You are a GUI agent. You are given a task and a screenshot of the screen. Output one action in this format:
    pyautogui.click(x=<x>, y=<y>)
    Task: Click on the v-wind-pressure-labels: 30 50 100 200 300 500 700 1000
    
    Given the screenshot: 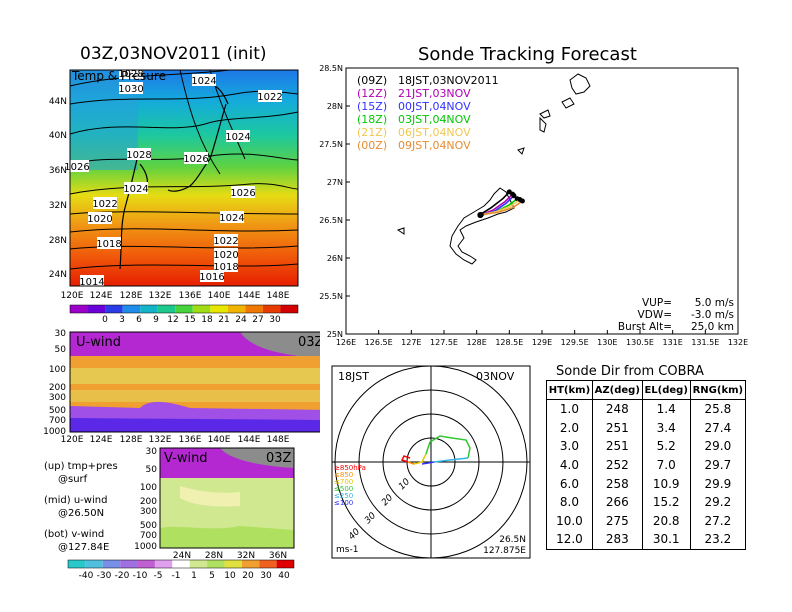 What is the action you would take?
    pyautogui.click(x=145, y=499)
    